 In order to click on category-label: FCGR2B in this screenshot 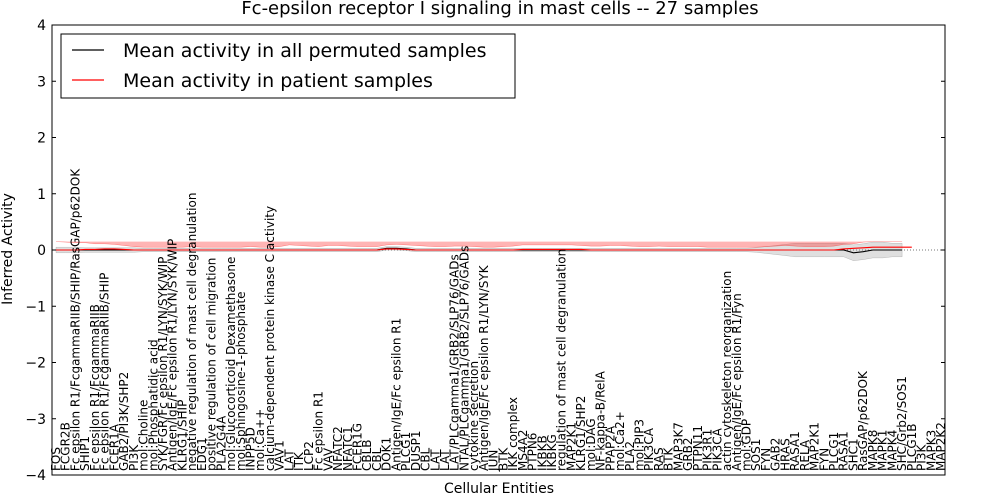, I will do `click(66, 446)`.